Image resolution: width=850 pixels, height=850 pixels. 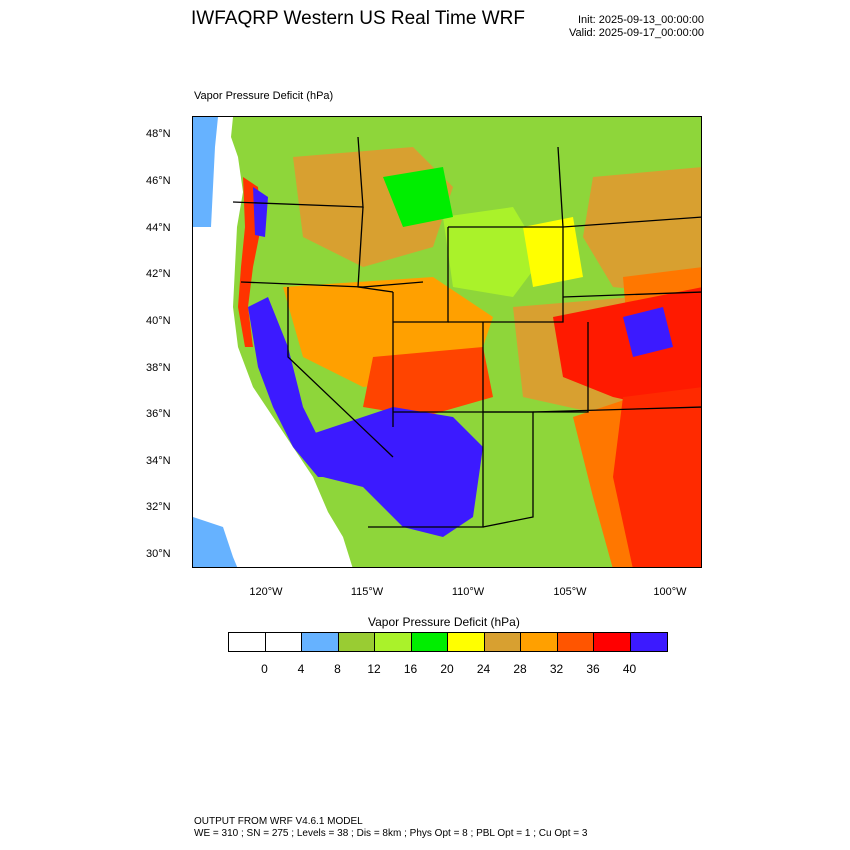 I want to click on purple-region-desert-southwest, so click(x=393, y=472).